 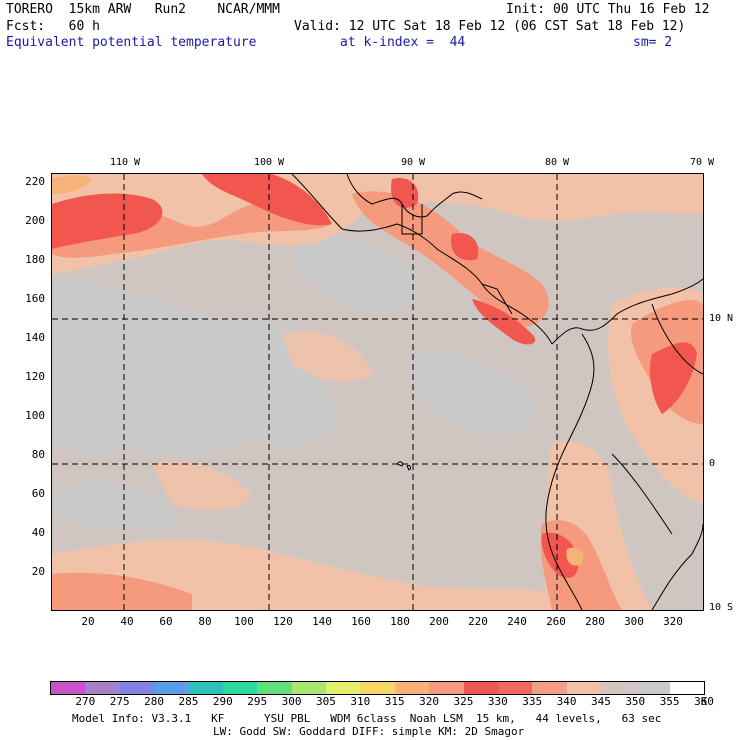 I want to click on y-tick: 220, so click(x=35, y=181).